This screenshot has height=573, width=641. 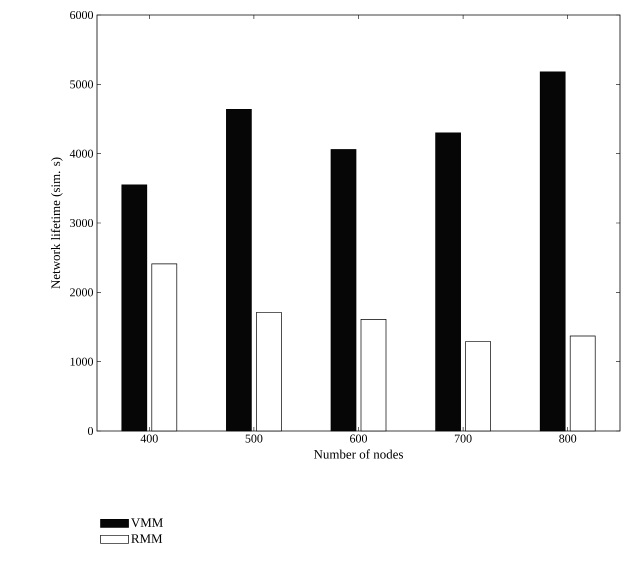 I want to click on y-tick-label: 4000, so click(x=82, y=154).